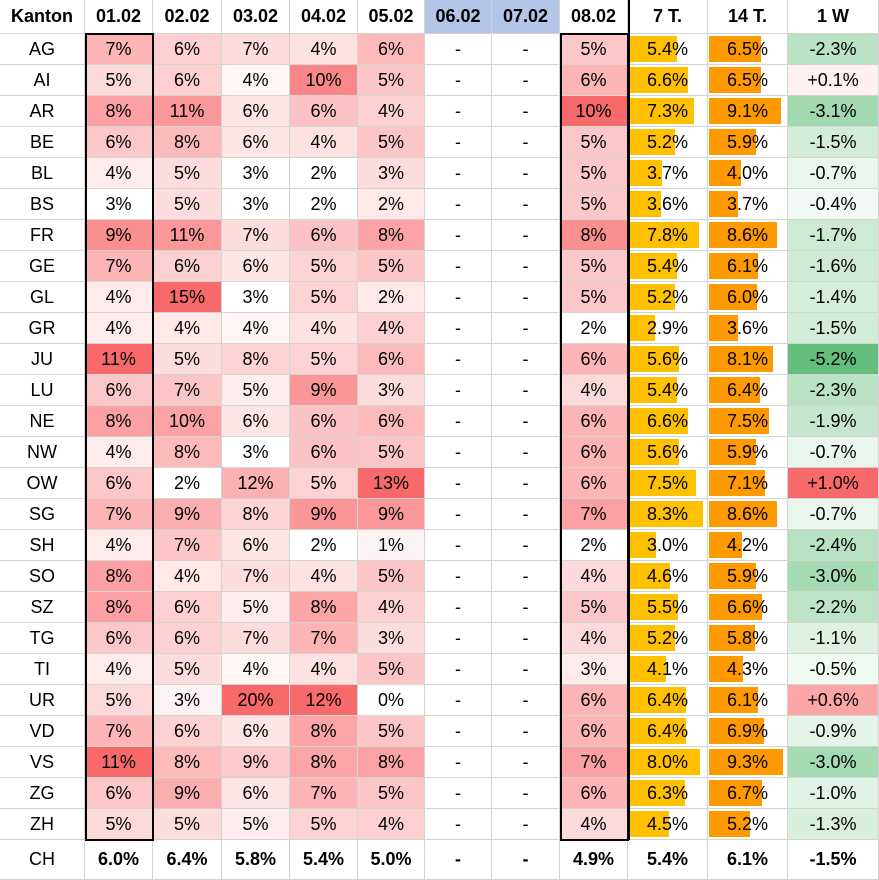 The image size is (879, 880). I want to click on value-cell: 8.0%, so click(668, 762).